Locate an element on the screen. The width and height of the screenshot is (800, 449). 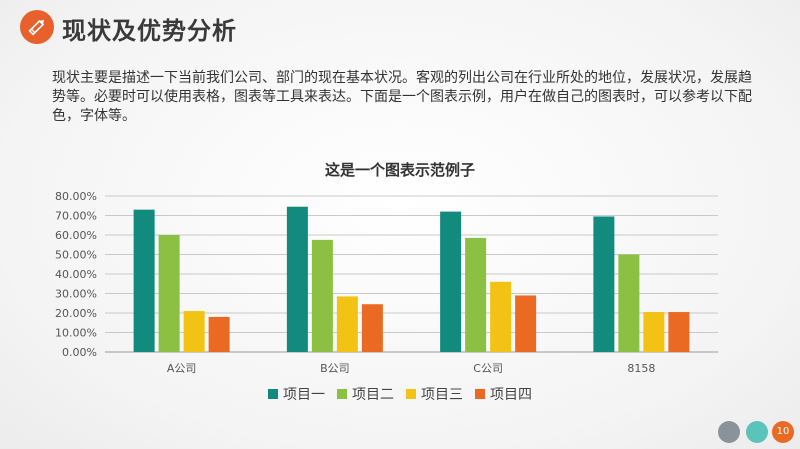
legend-item: 项目四 is located at coordinates (503, 394).